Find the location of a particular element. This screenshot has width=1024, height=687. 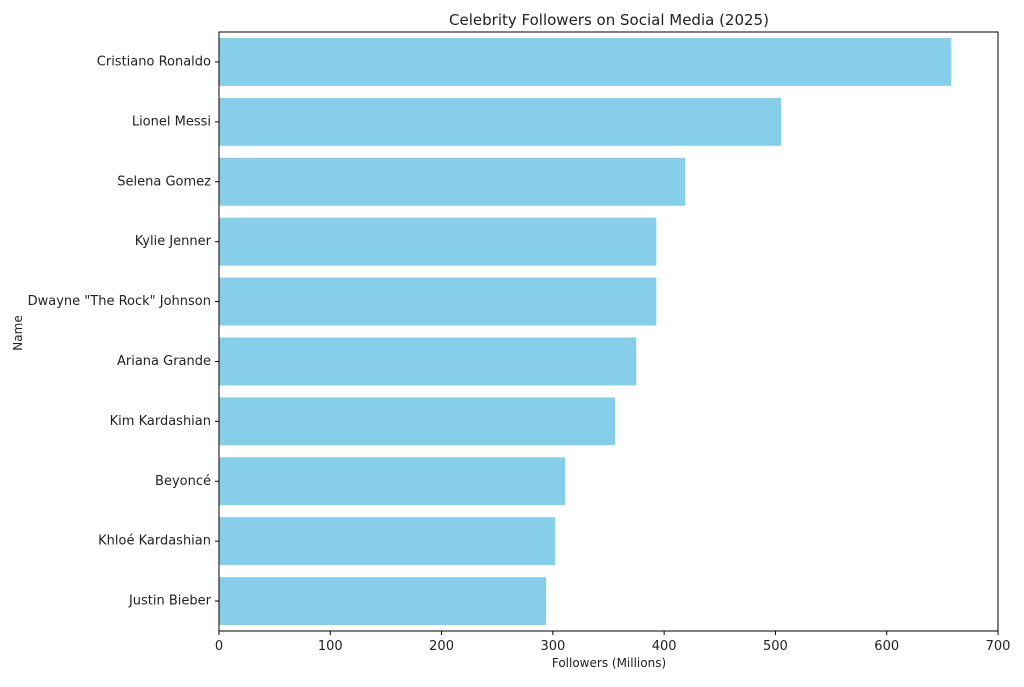

y-tick-label: Ariana Grande is located at coordinates (164, 361).